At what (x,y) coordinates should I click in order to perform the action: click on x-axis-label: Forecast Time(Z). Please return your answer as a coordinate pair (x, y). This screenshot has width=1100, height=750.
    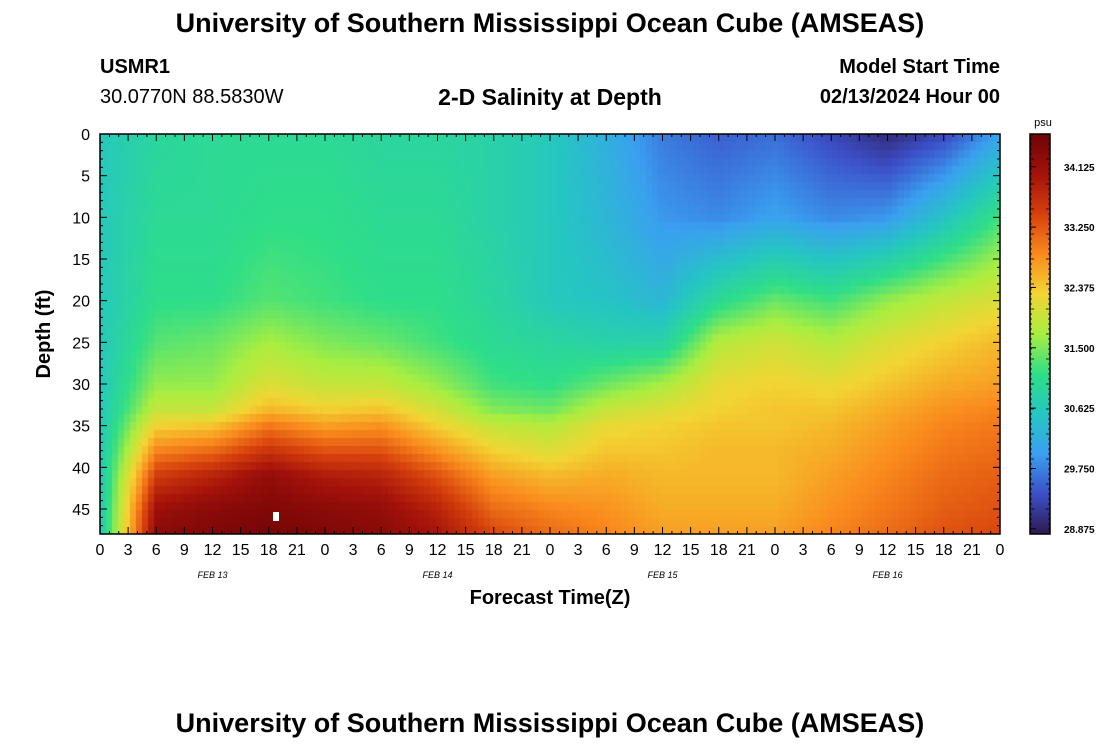
    Looking at the image, I should click on (550, 598).